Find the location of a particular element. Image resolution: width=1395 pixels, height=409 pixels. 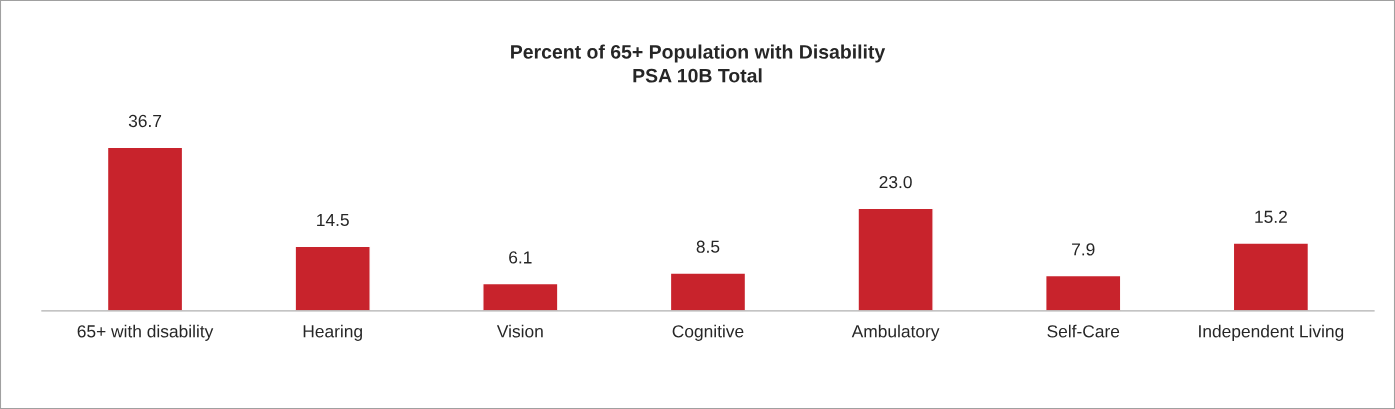

x-tick-label: Independent Living is located at coordinates (1271, 332).